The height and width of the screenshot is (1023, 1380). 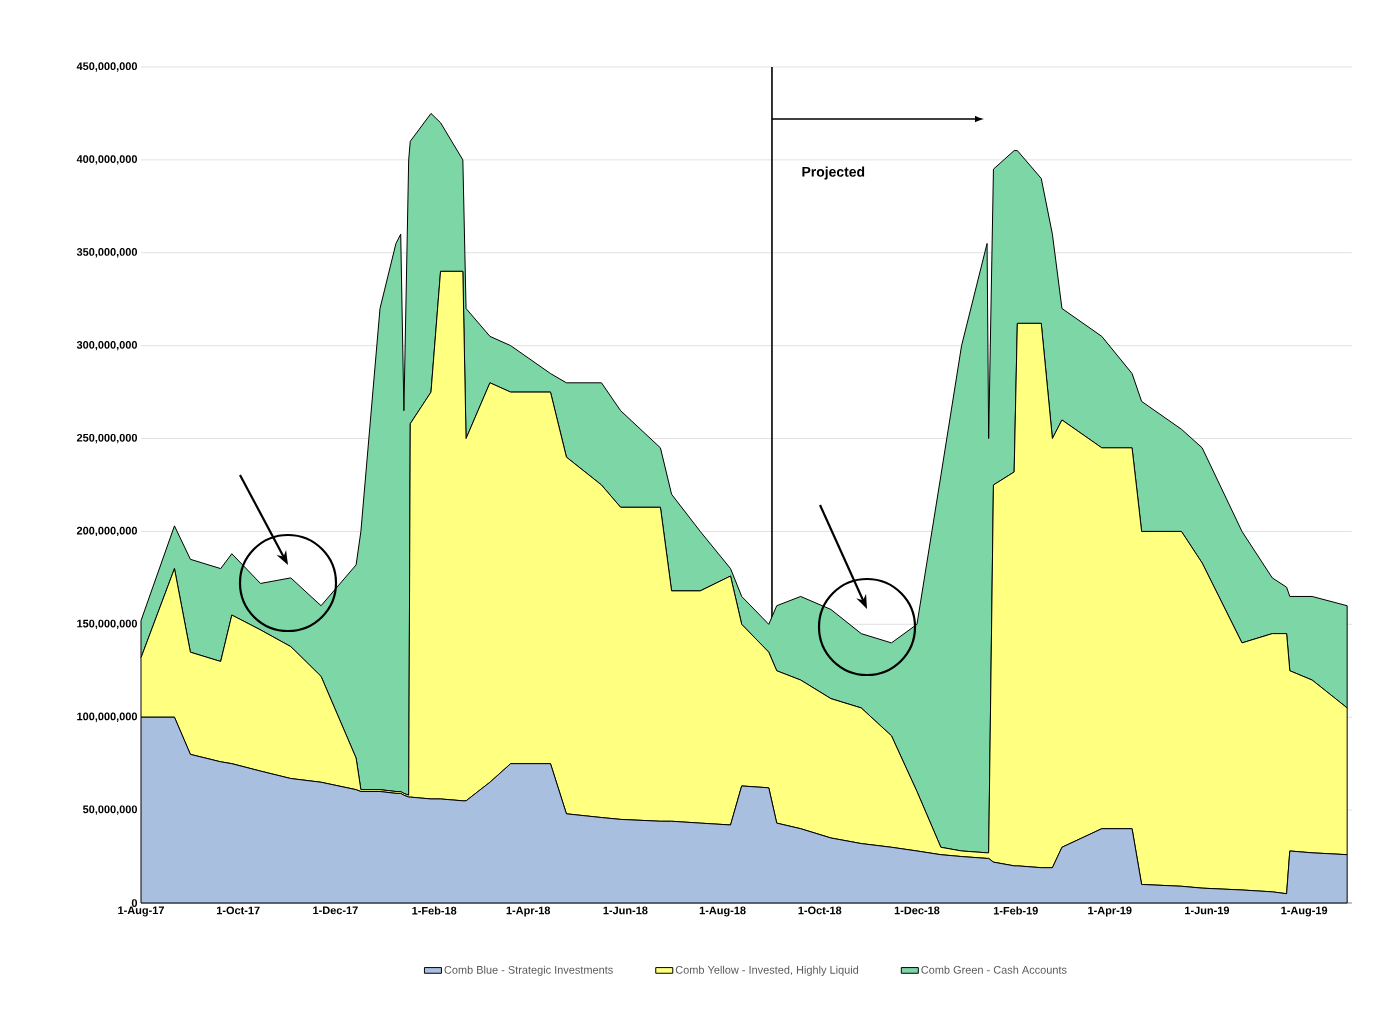 What do you see at coordinates (107, 67) in the screenshot?
I see `y-tick-label: 450,000,000` at bounding box center [107, 67].